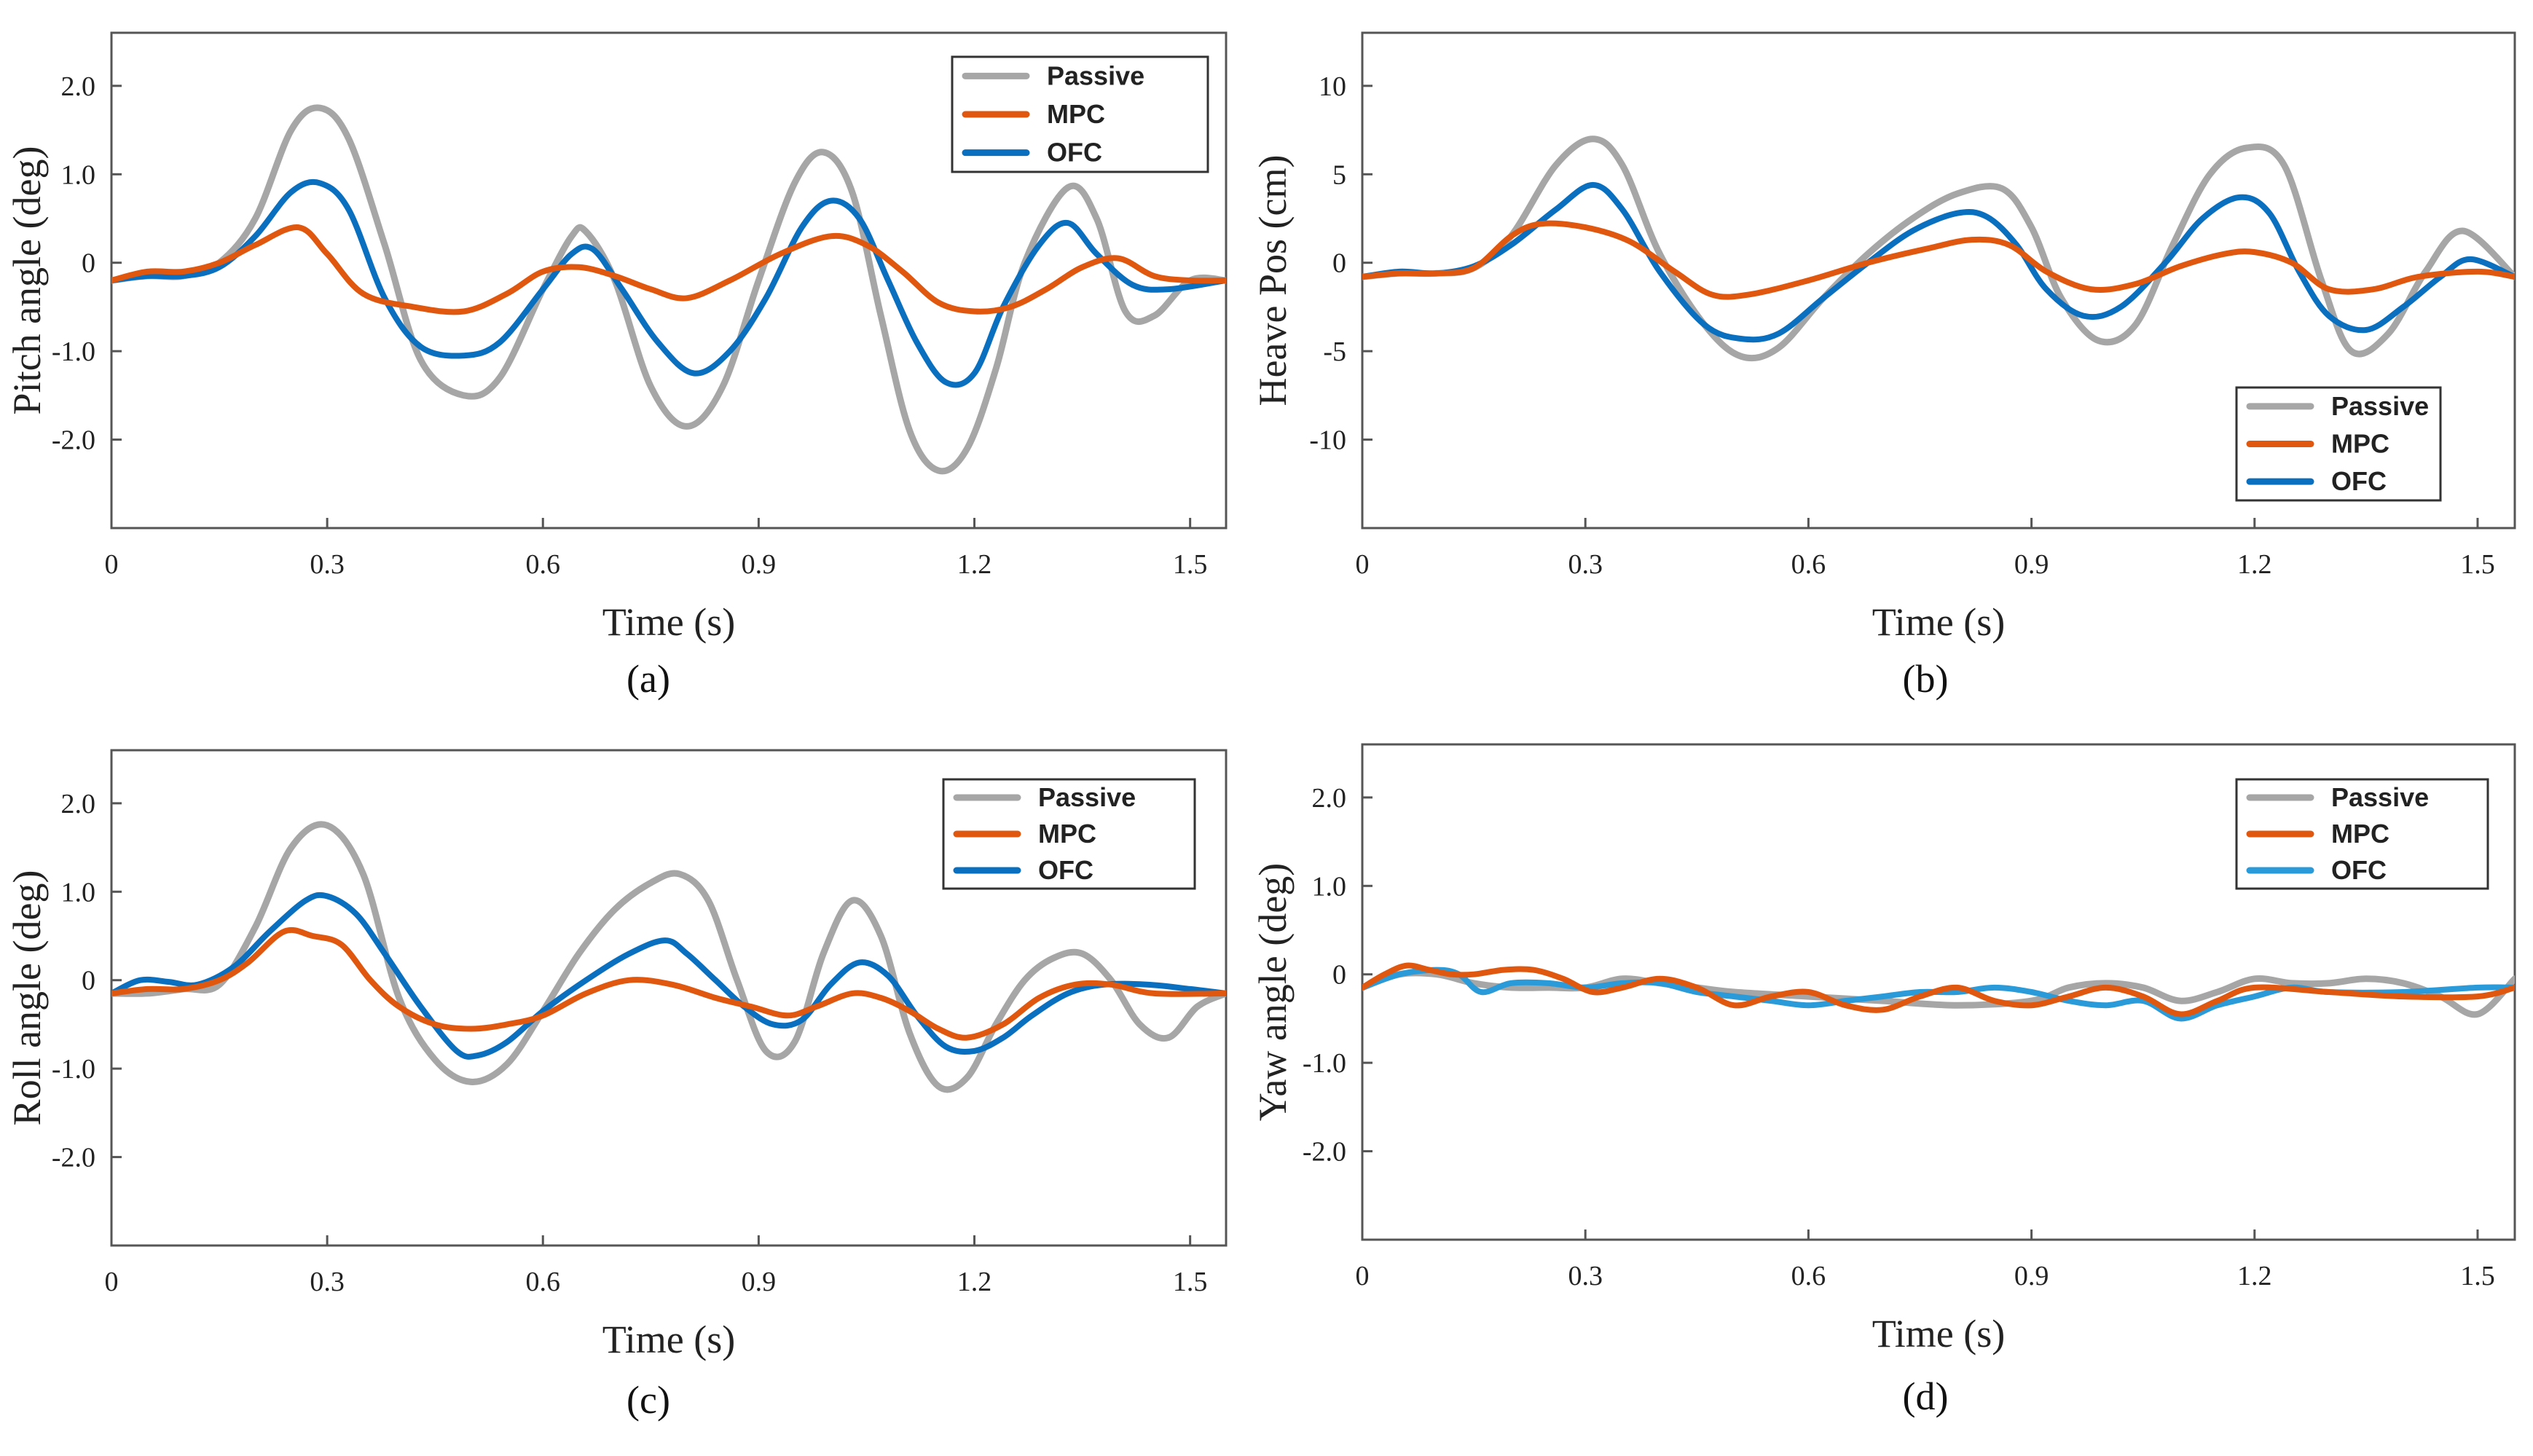 This screenshot has width=2533, height=1456. Describe the element at coordinates (648, 1400) in the screenshot. I see `panel-label: (c)` at that location.